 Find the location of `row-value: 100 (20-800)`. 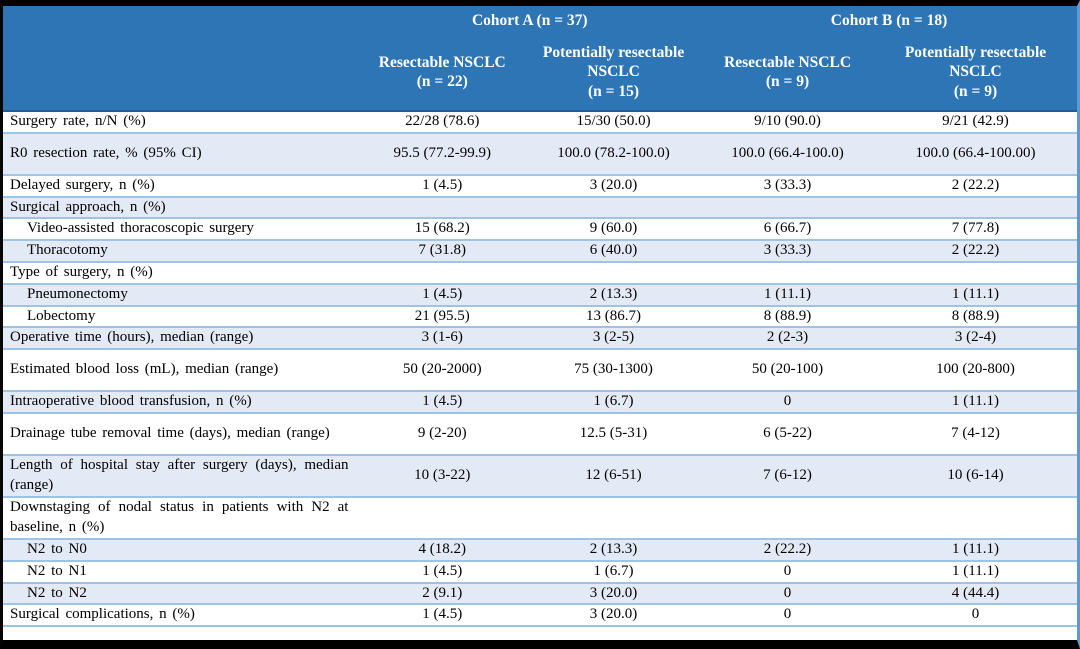

row-value: 100 (20-800) is located at coordinates (975, 370).